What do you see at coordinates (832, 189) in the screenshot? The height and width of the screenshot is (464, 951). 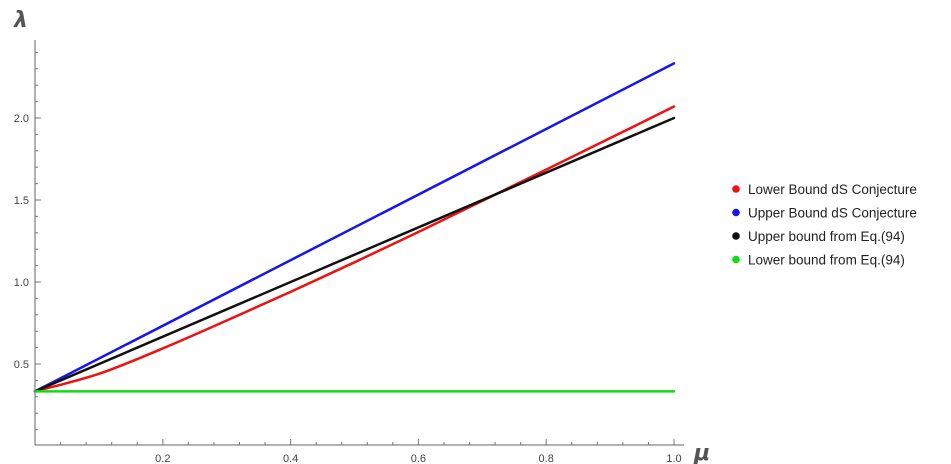 I see `legend-label: Lower Bound dS Conjecture` at bounding box center [832, 189].